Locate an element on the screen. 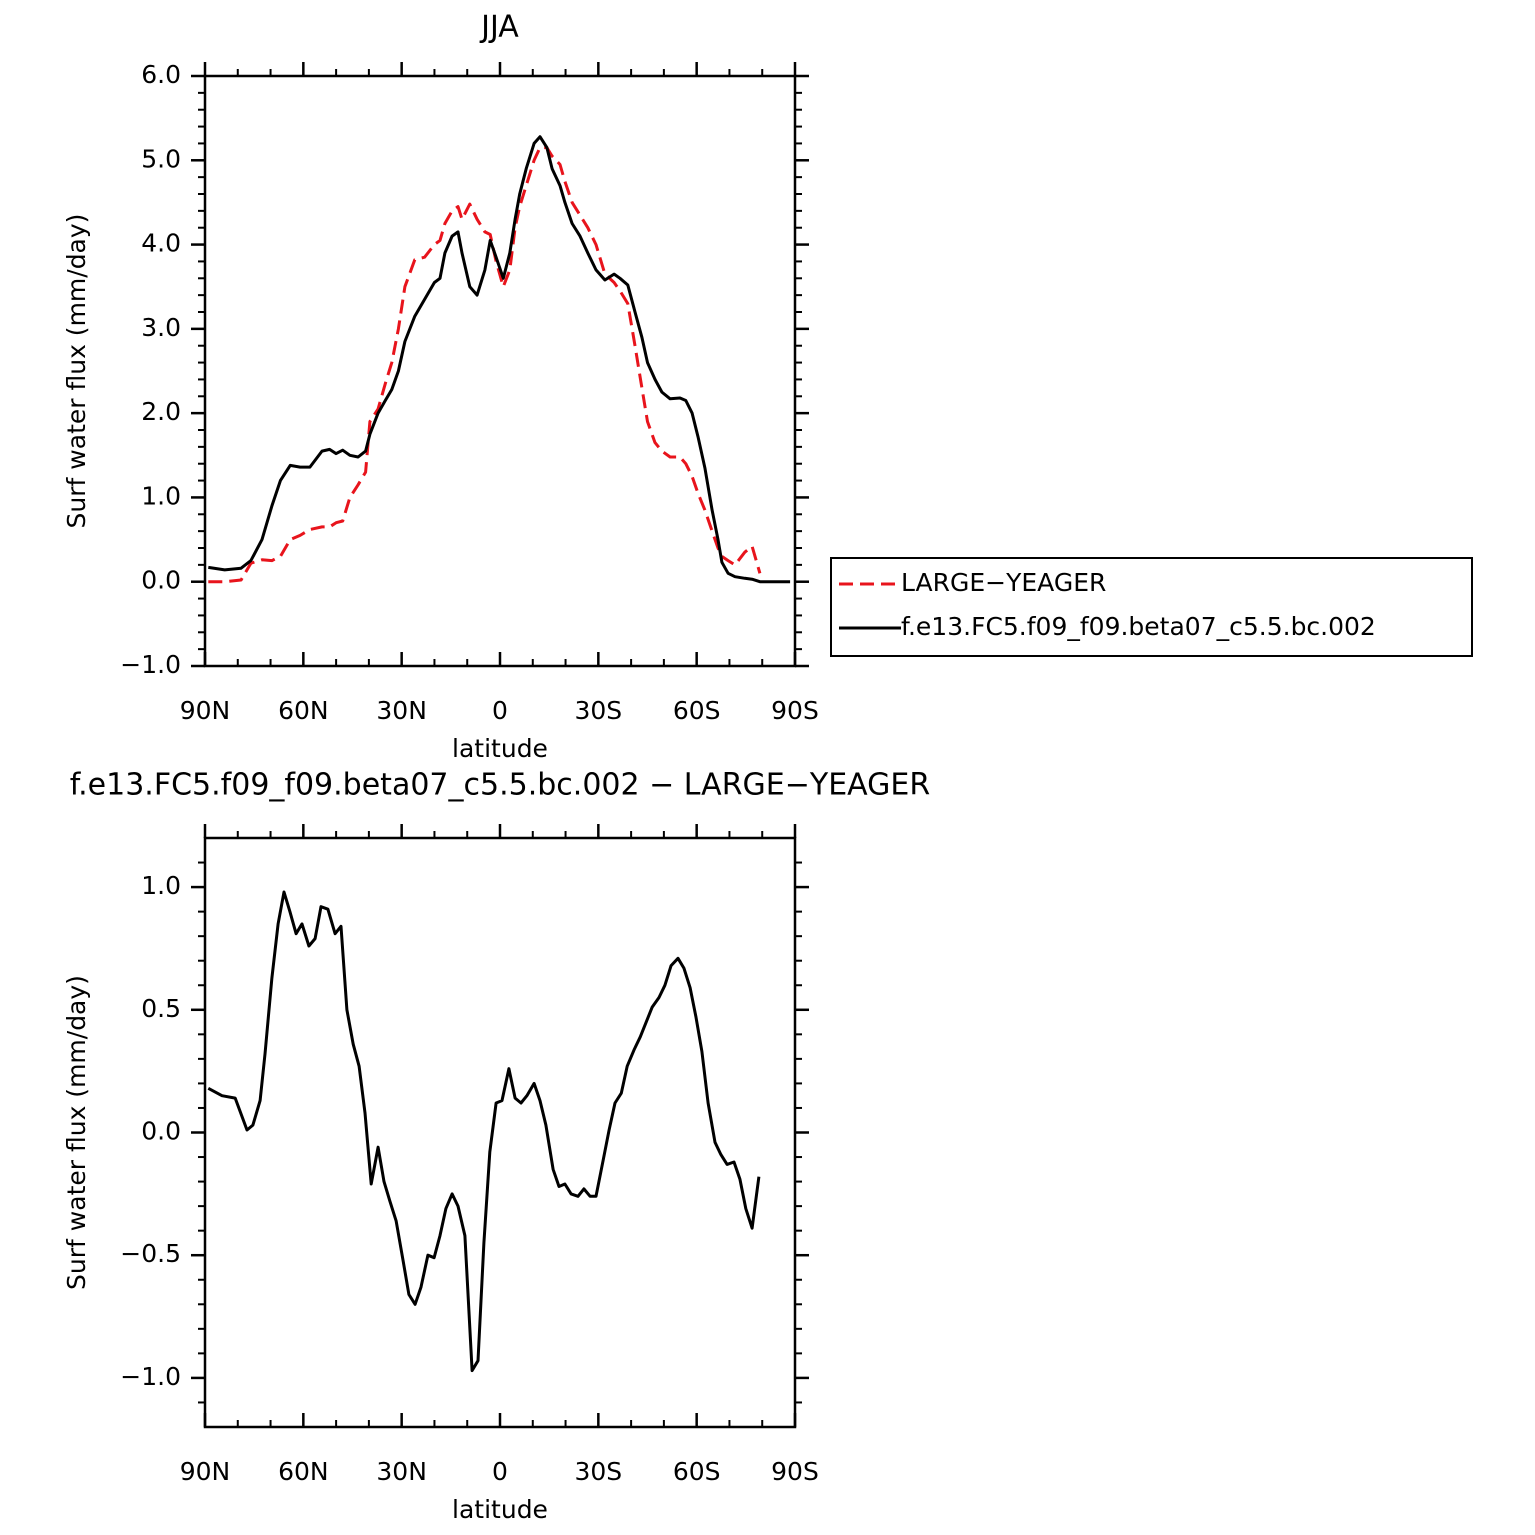 This screenshot has height=1535, width=1535. legend-label: f.e13.FC5.f09_f09.beta07_c5.5.bc.002 is located at coordinates (1138, 626).